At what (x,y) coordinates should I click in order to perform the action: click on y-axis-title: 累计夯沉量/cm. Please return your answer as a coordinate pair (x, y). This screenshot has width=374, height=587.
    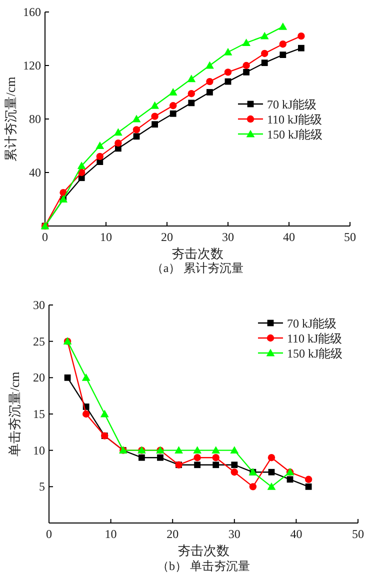
    Looking at the image, I should click on (10, 119).